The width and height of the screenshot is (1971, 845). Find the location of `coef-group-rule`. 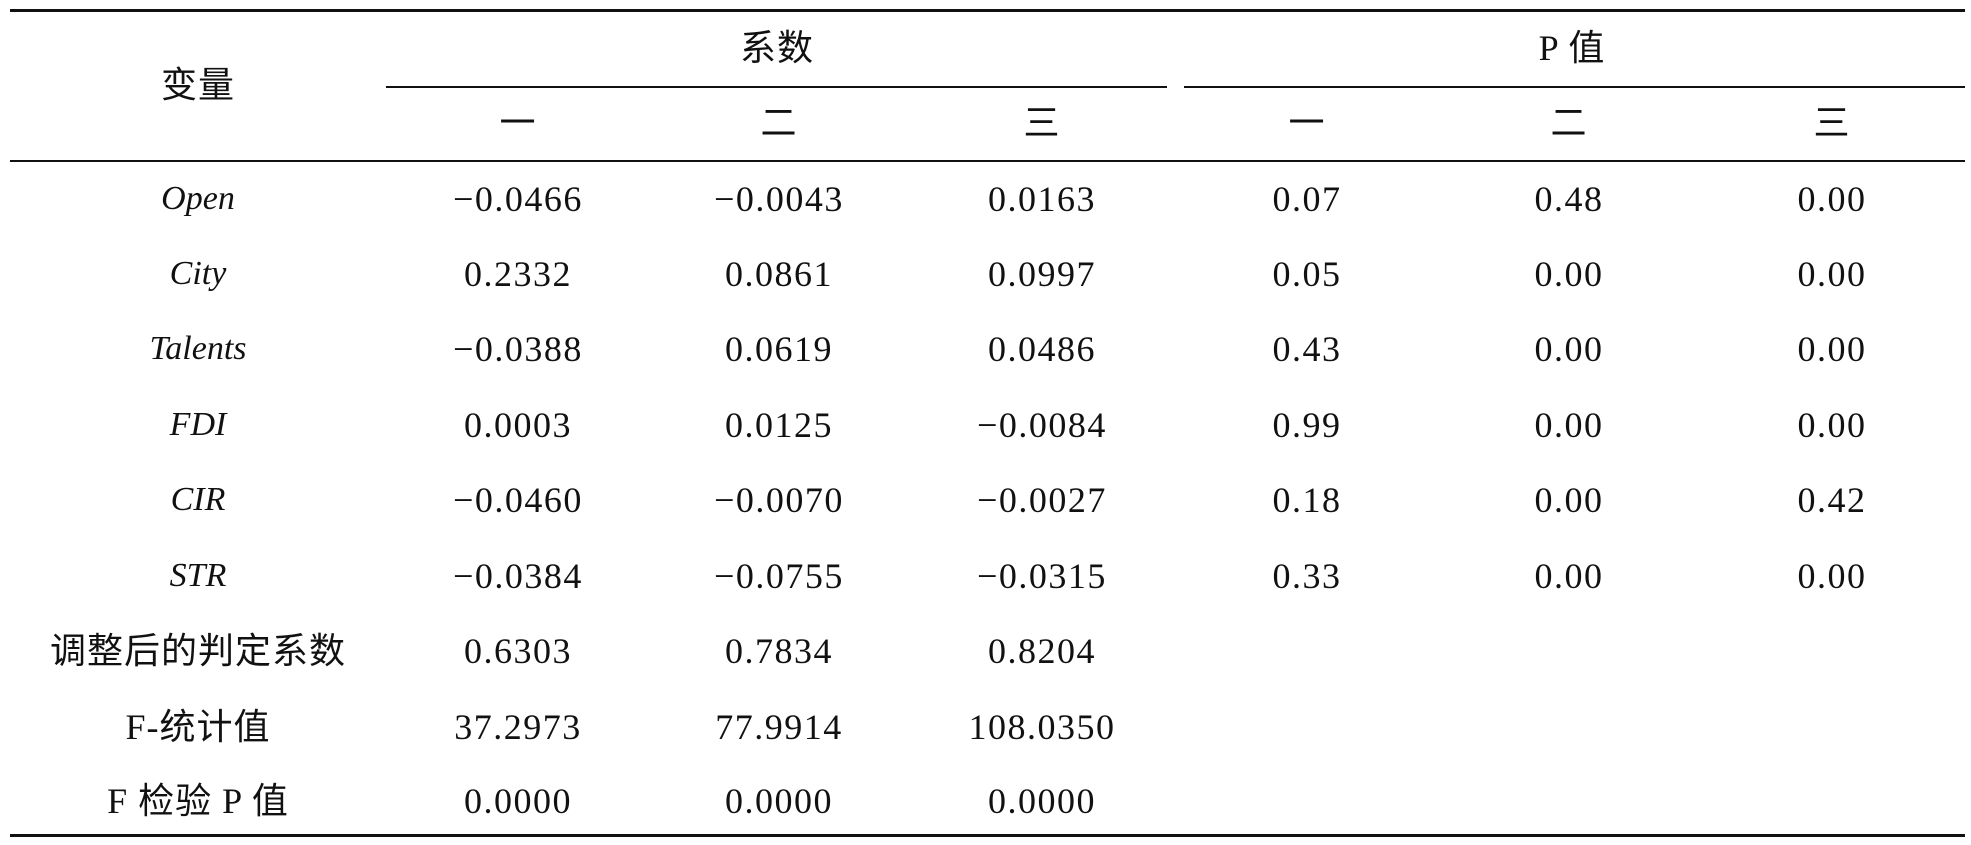

coef-group-rule is located at coordinates (776, 87).